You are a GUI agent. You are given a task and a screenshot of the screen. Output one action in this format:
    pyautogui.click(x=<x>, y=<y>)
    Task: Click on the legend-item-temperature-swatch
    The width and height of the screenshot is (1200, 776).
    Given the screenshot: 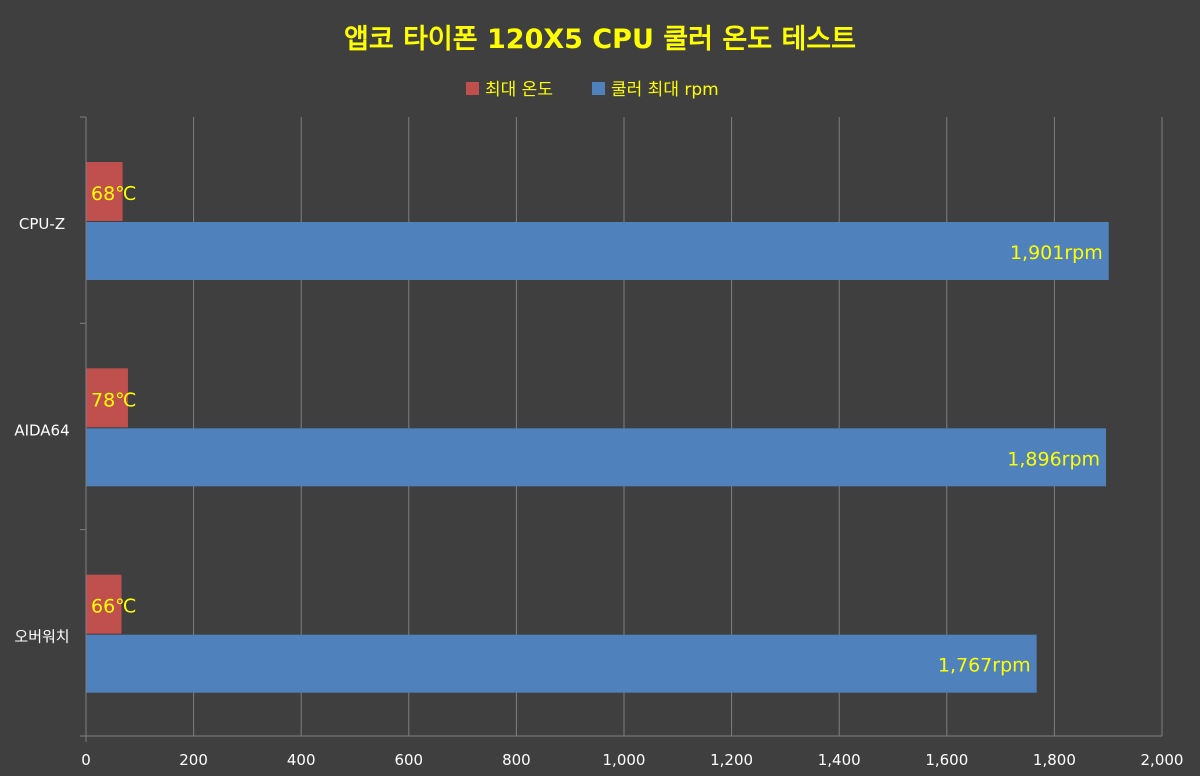 What is the action you would take?
    pyautogui.click(x=472, y=88)
    